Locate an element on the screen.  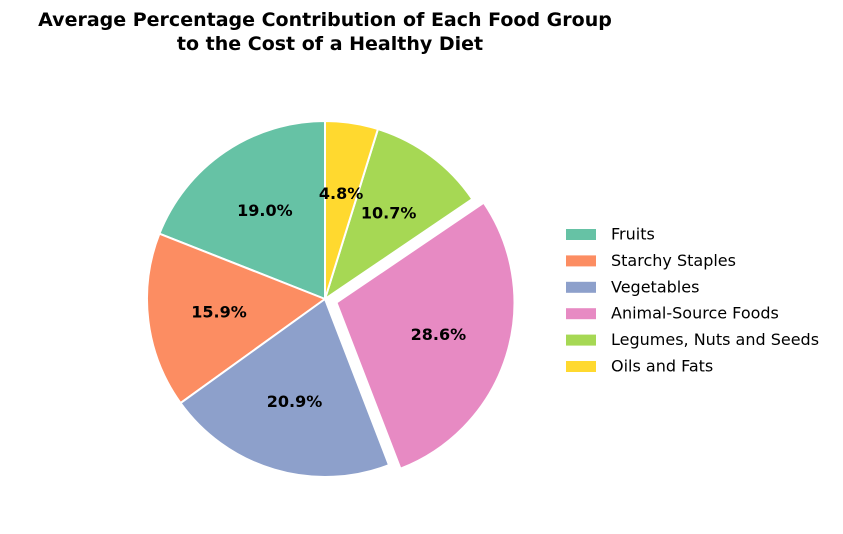
legend-swatch-vegetables is located at coordinates (581, 287).